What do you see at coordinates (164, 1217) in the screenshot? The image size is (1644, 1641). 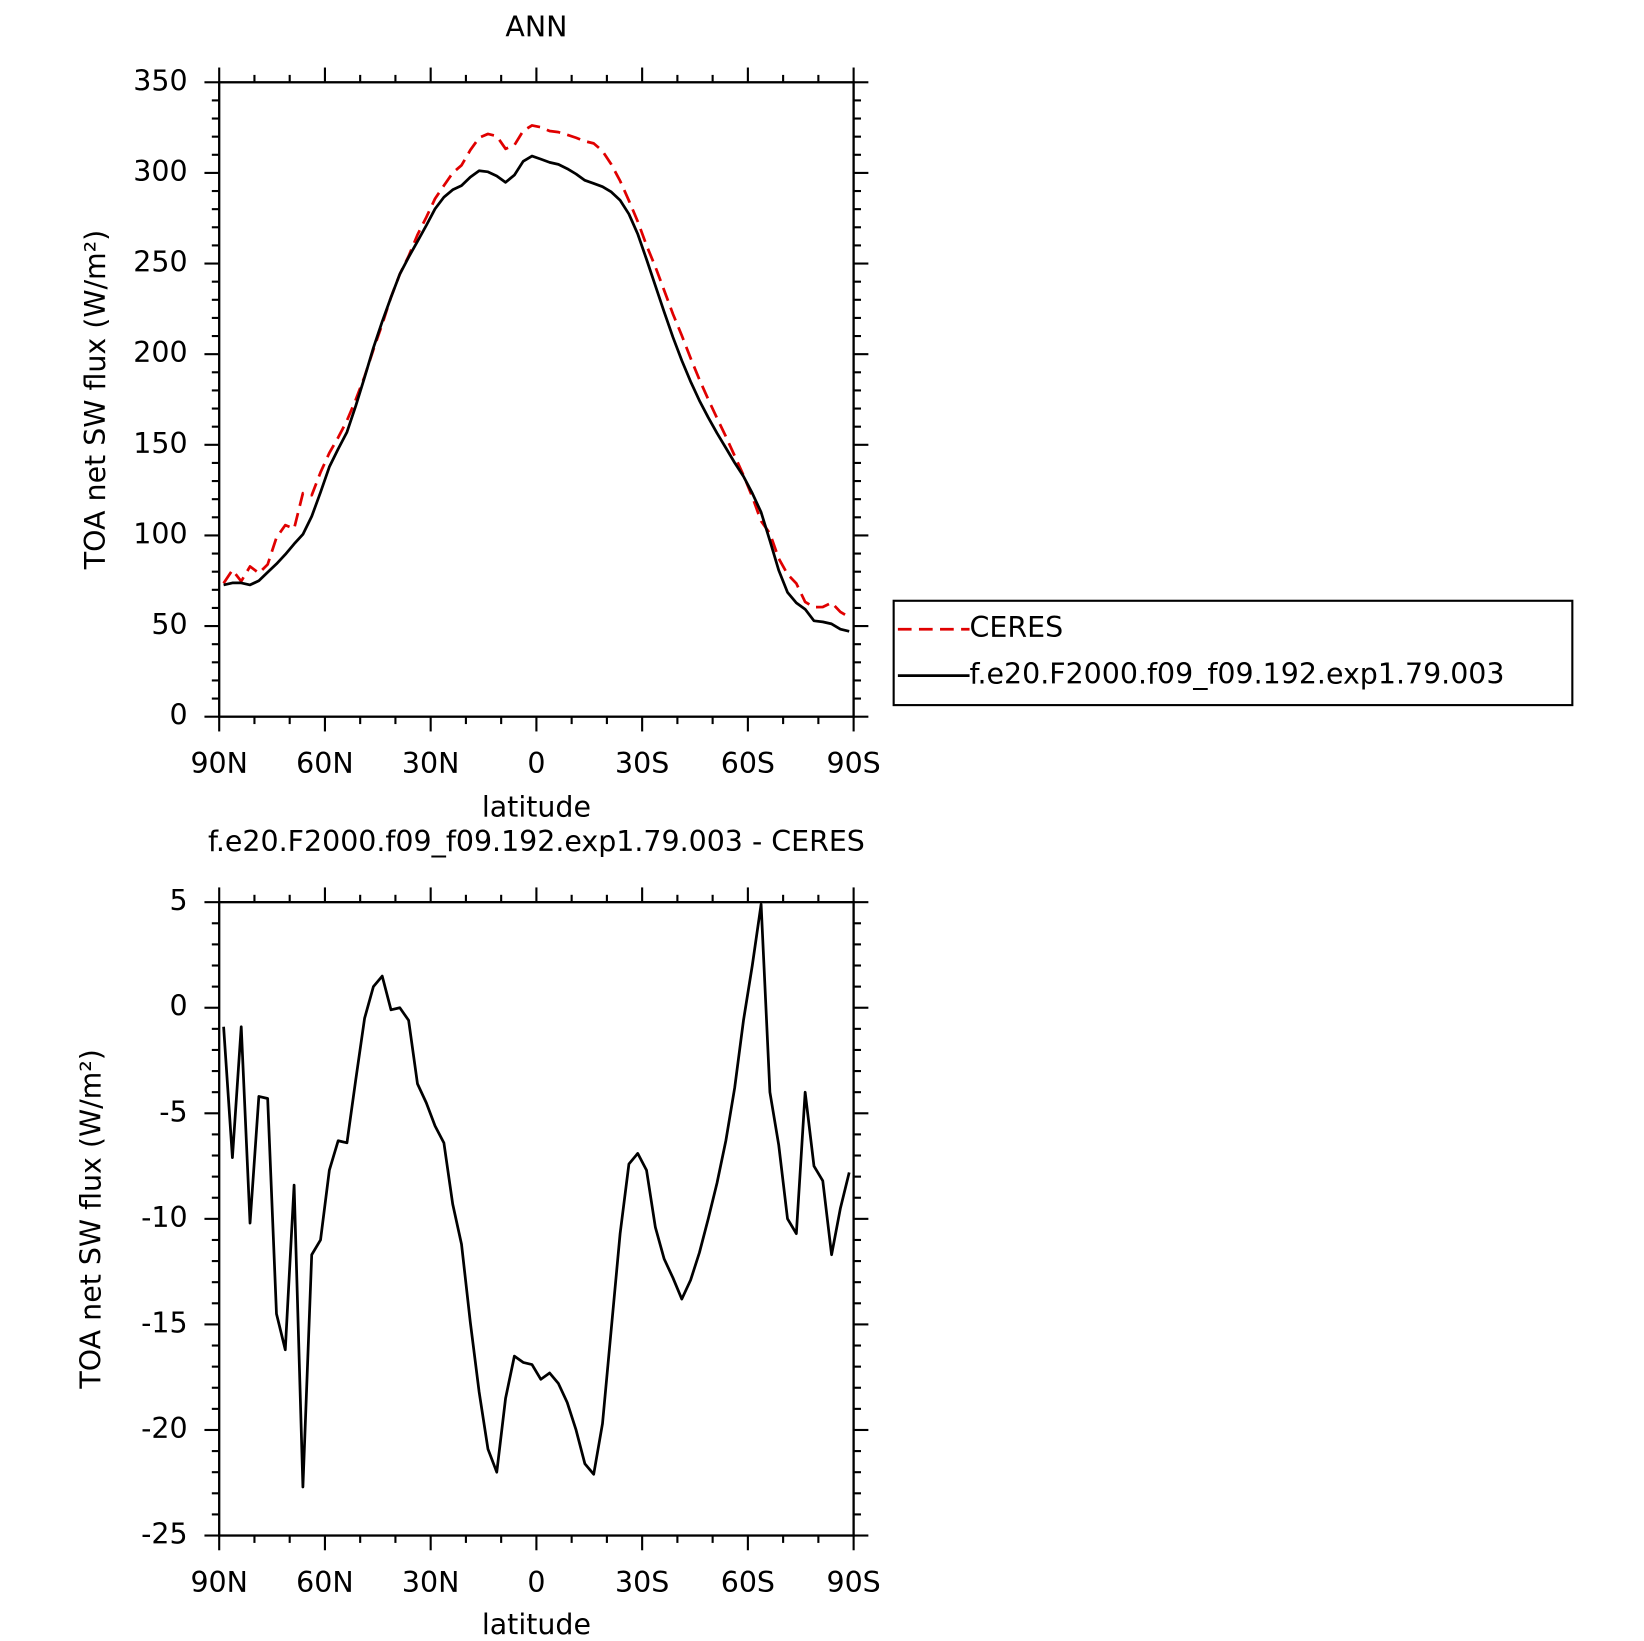 I see `y-tick-label: -10` at bounding box center [164, 1217].